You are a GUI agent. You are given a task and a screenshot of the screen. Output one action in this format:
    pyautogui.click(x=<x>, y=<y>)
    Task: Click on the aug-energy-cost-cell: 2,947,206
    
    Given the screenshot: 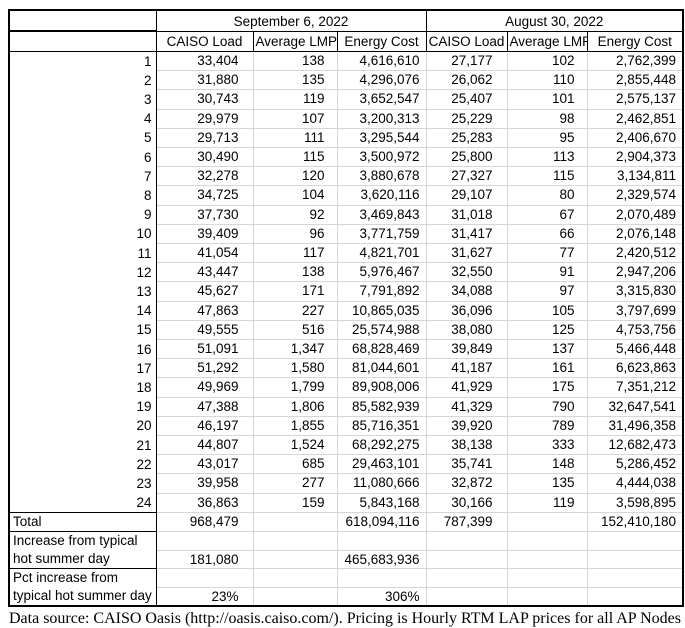 What is the action you would take?
    pyautogui.click(x=635, y=272)
    